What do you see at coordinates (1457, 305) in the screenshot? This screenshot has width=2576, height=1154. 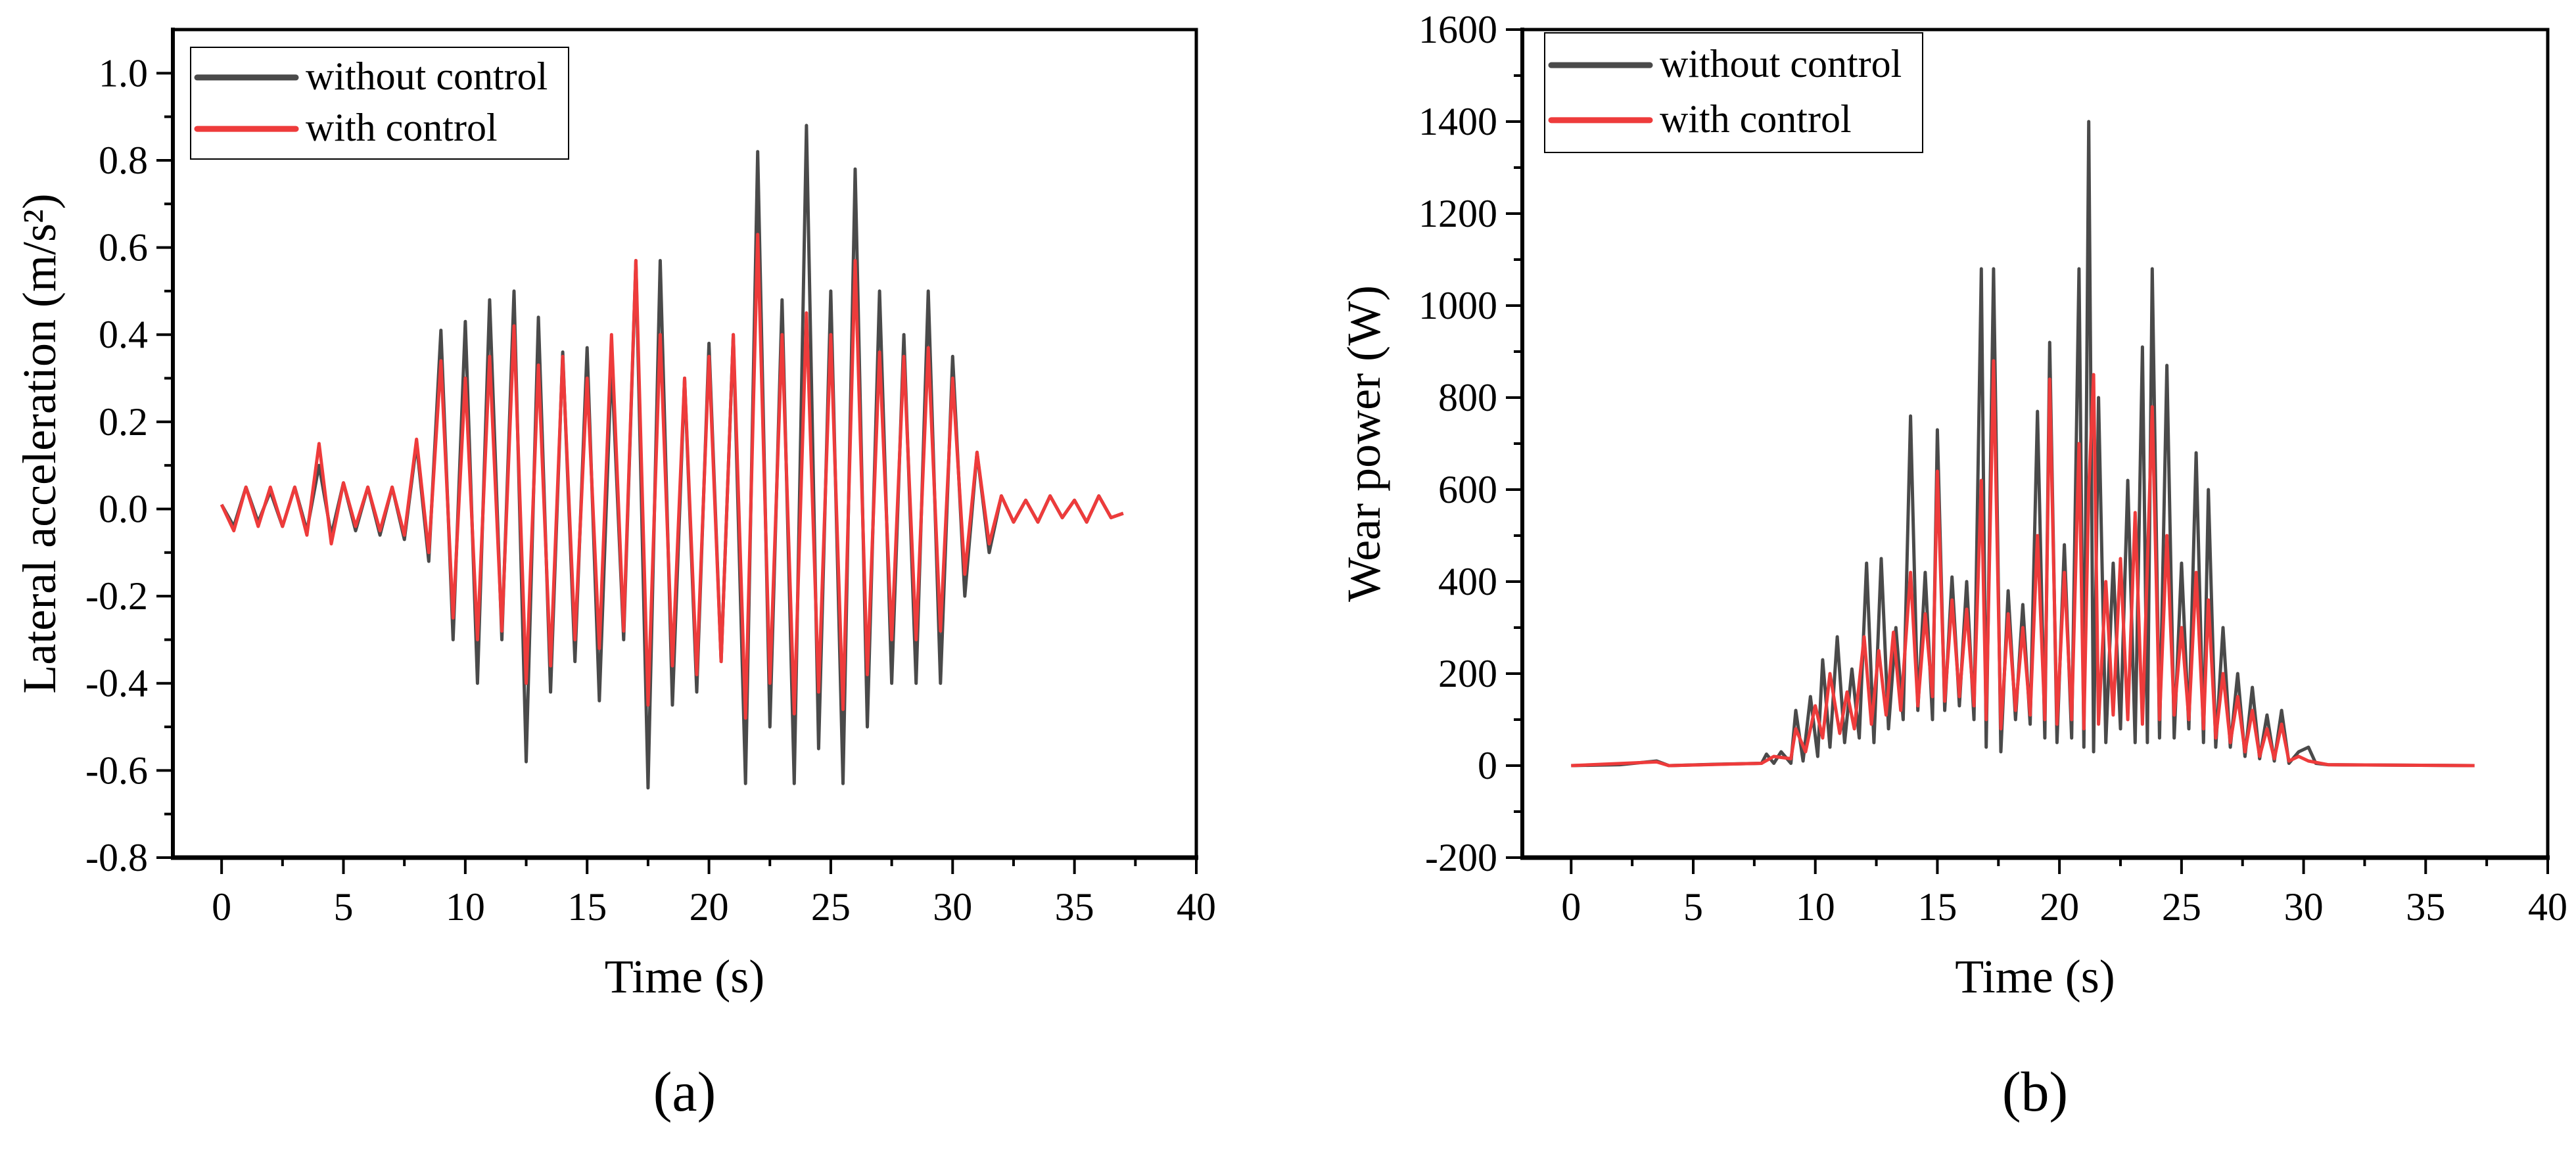 I see `y-tick-label: 1000` at bounding box center [1457, 305].